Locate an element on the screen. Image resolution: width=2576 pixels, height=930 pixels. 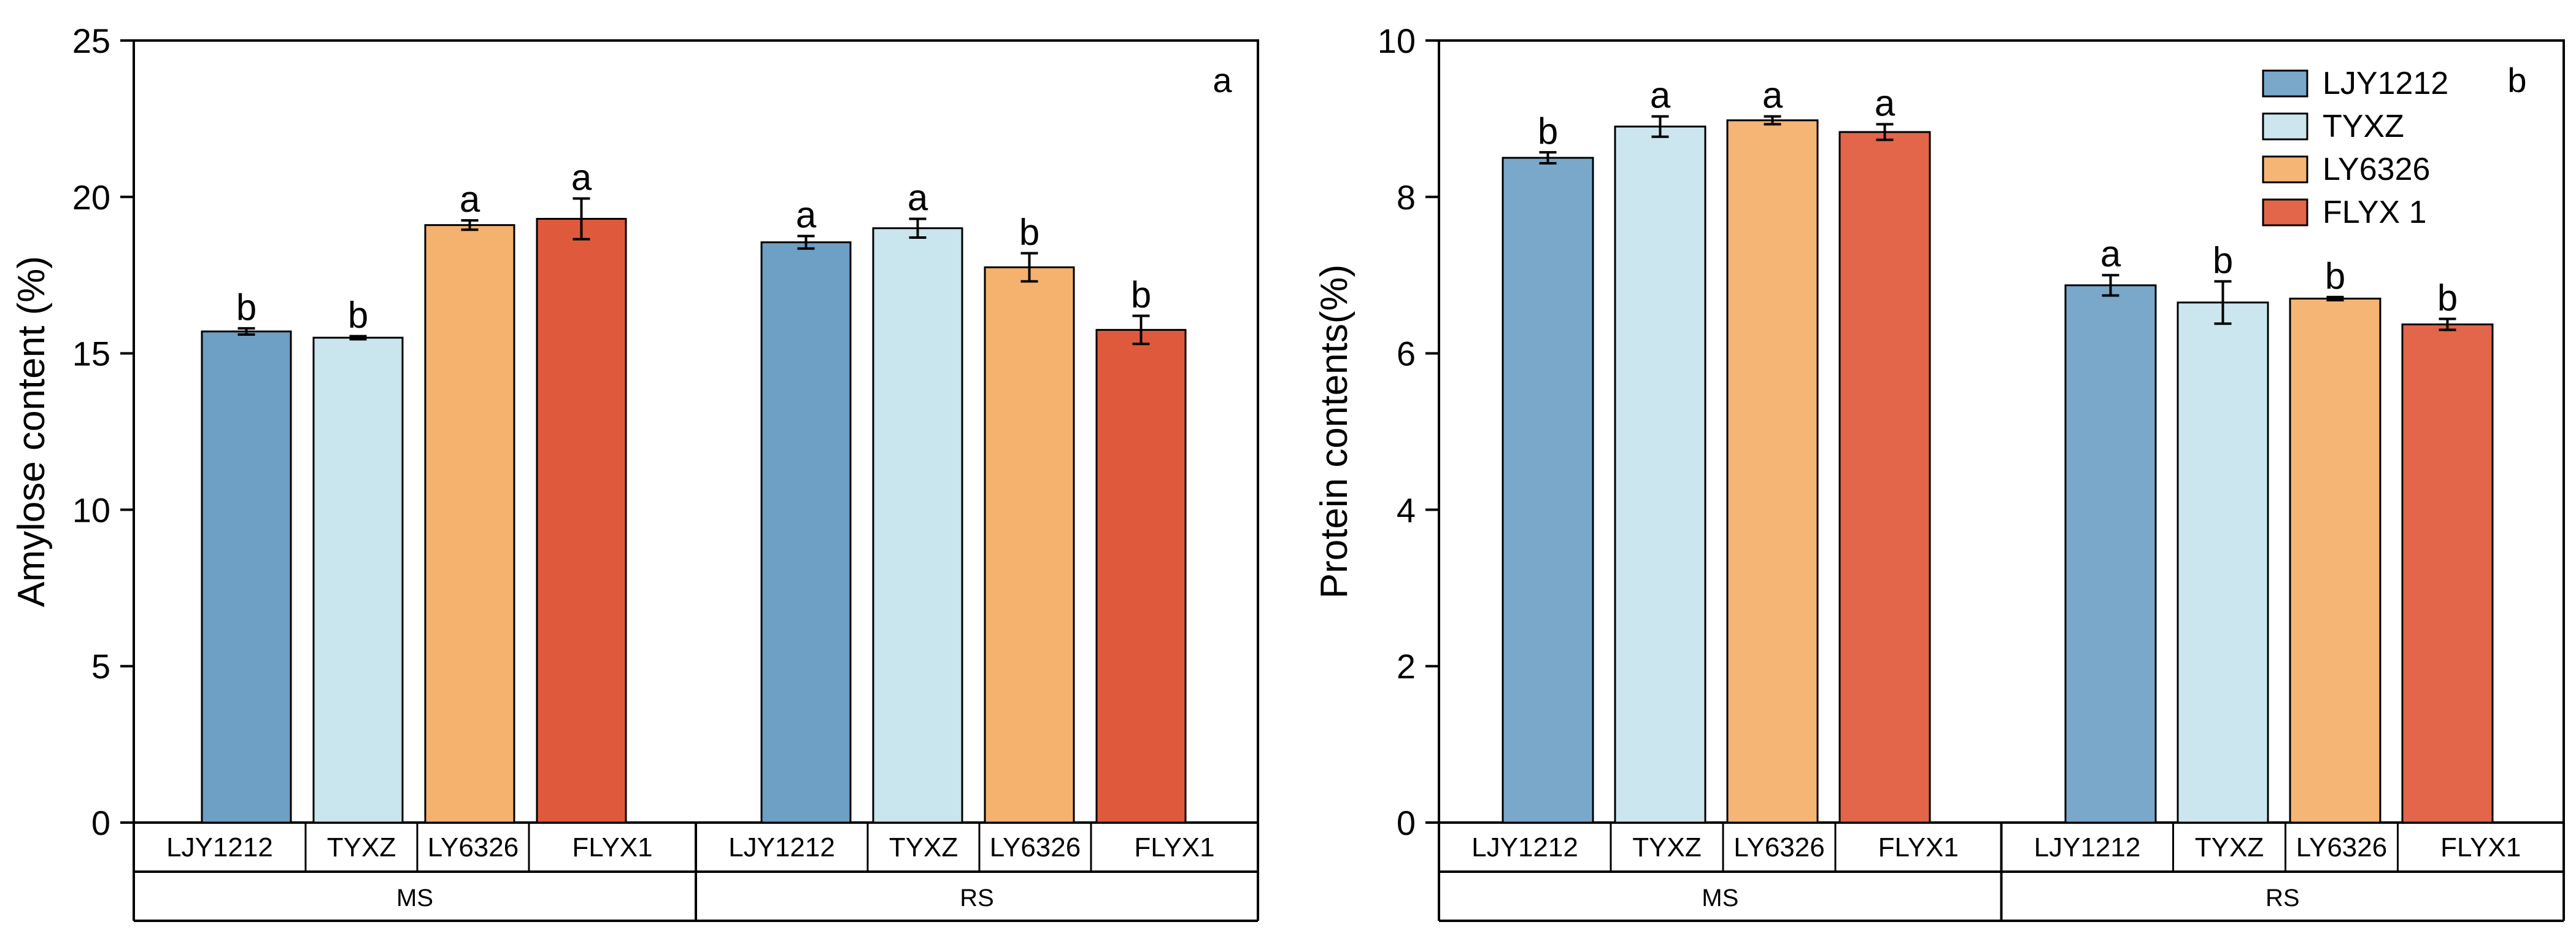
bar-b-ms-ly6326 is located at coordinates (1772, 471).